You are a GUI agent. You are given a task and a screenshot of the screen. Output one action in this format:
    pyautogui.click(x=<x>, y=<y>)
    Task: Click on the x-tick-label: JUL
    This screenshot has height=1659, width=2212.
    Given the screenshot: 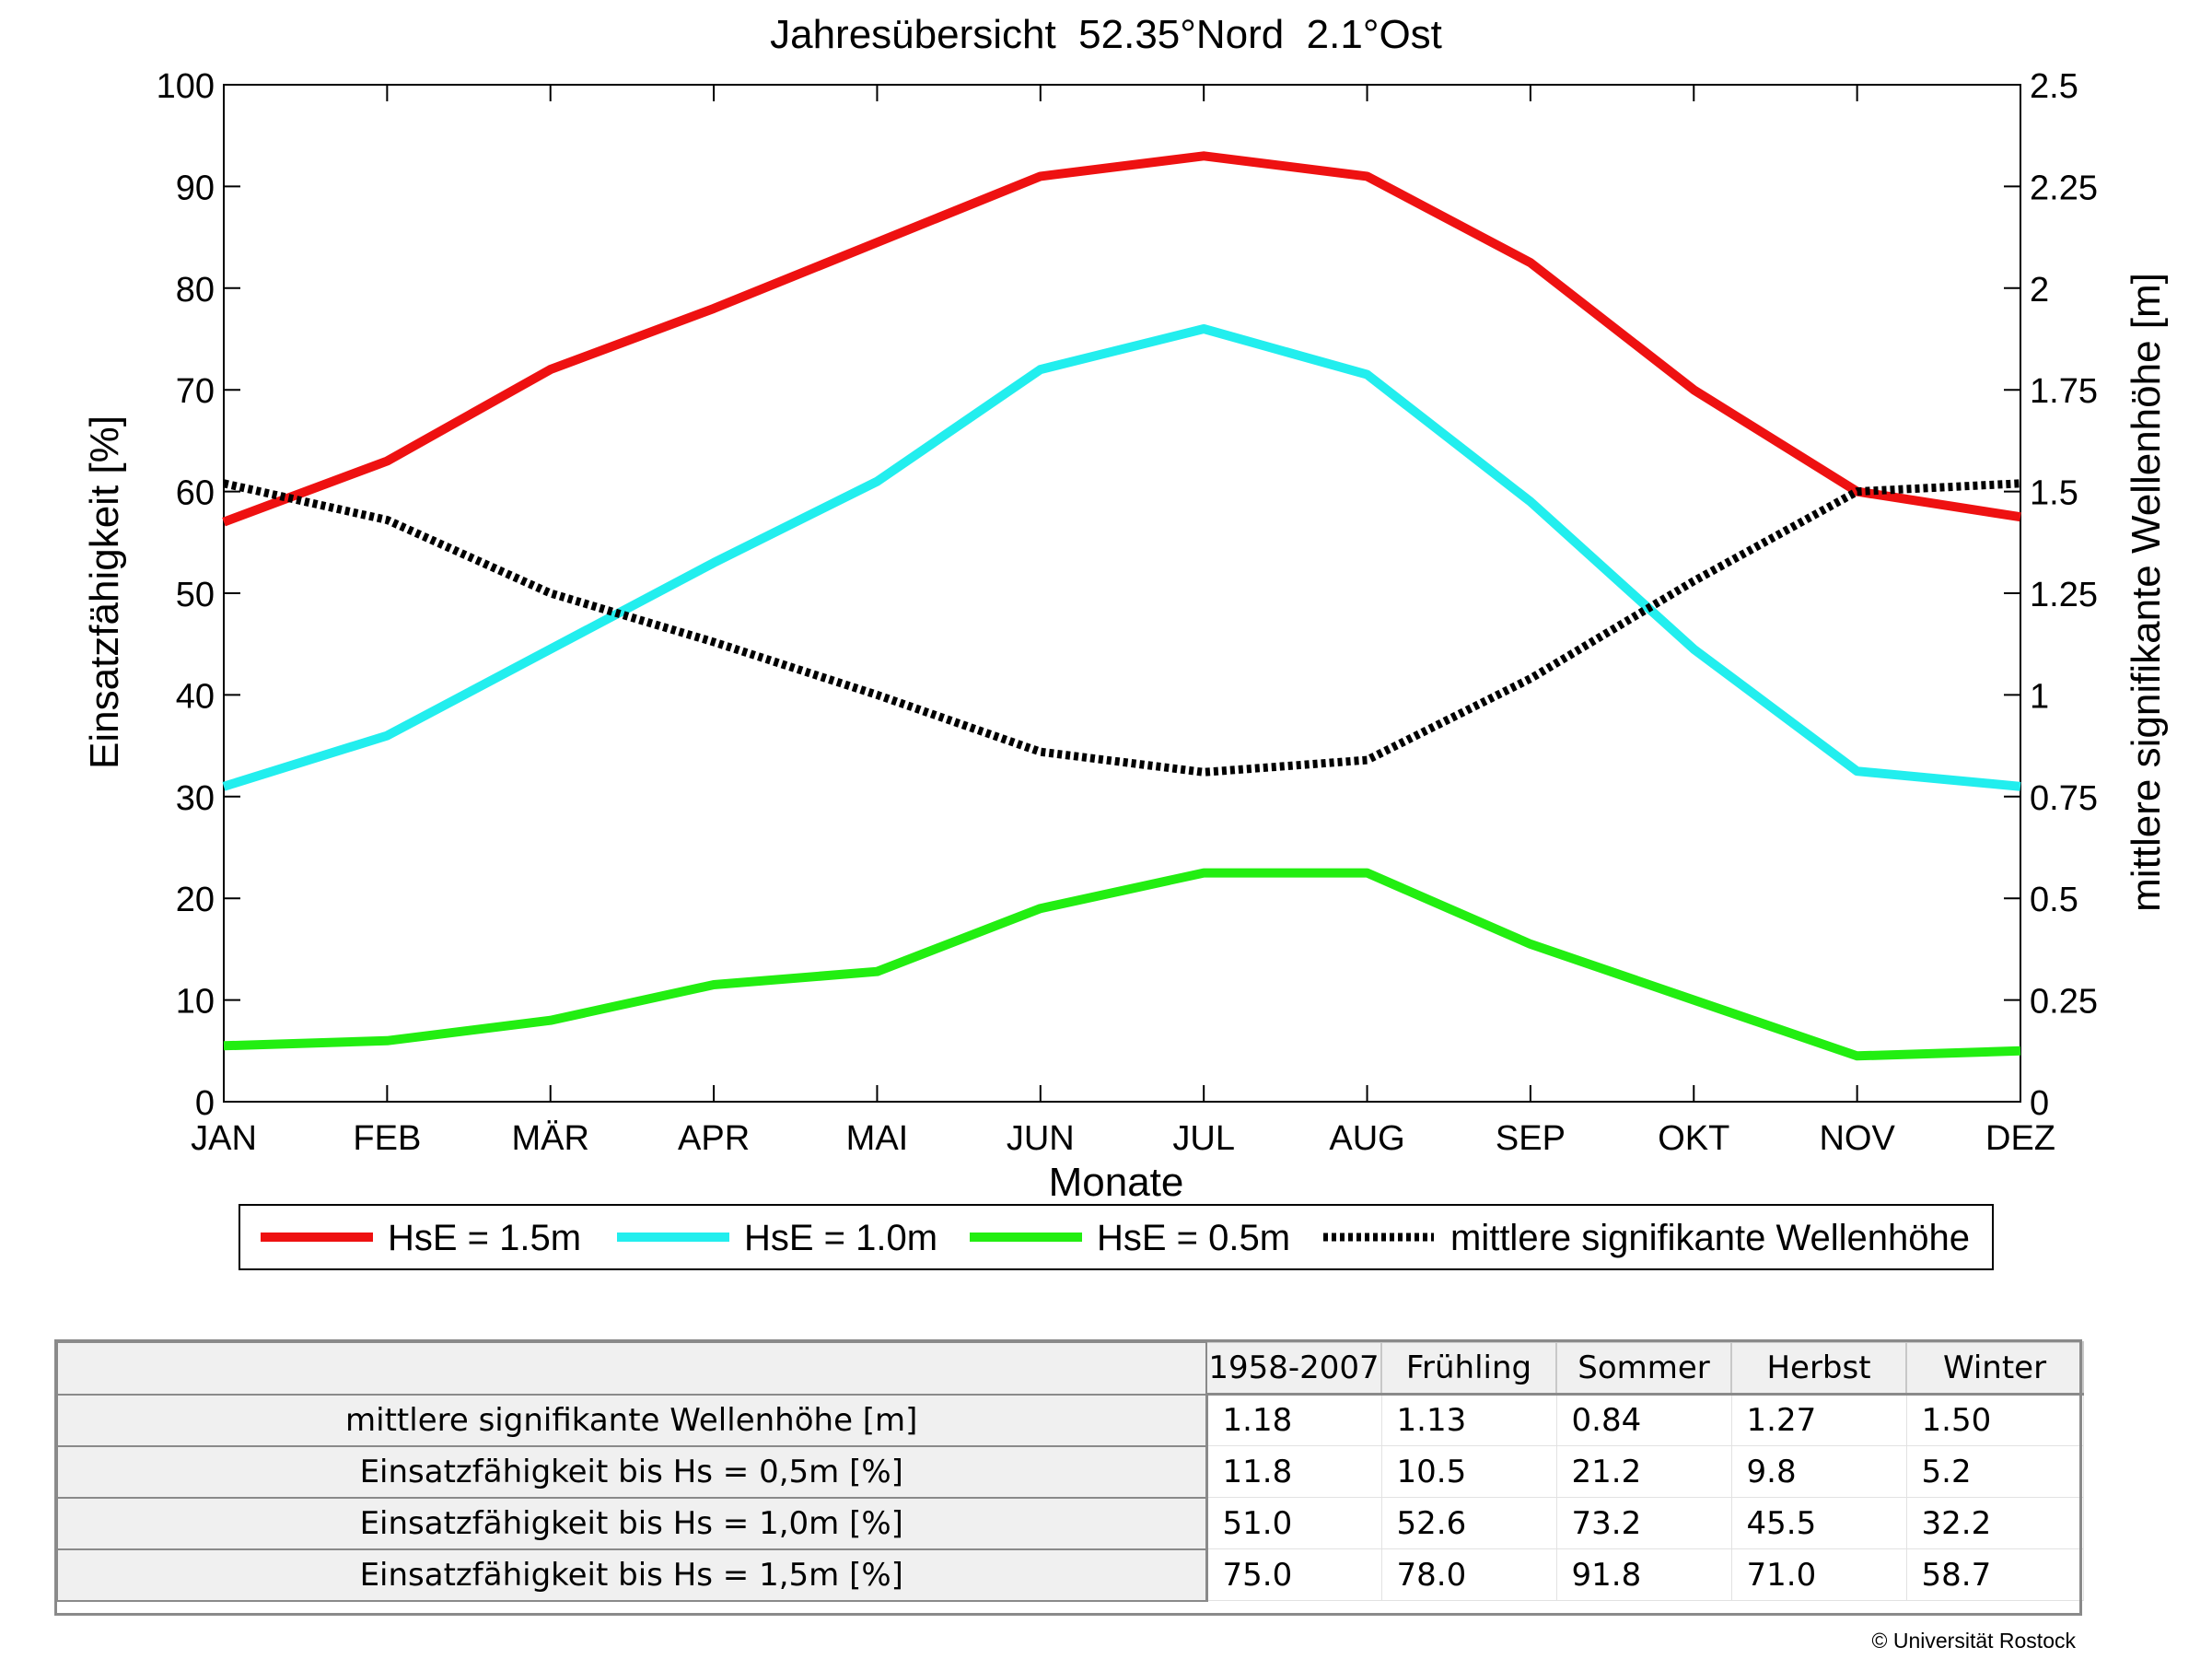 What is the action you would take?
    pyautogui.click(x=1203, y=1138)
    